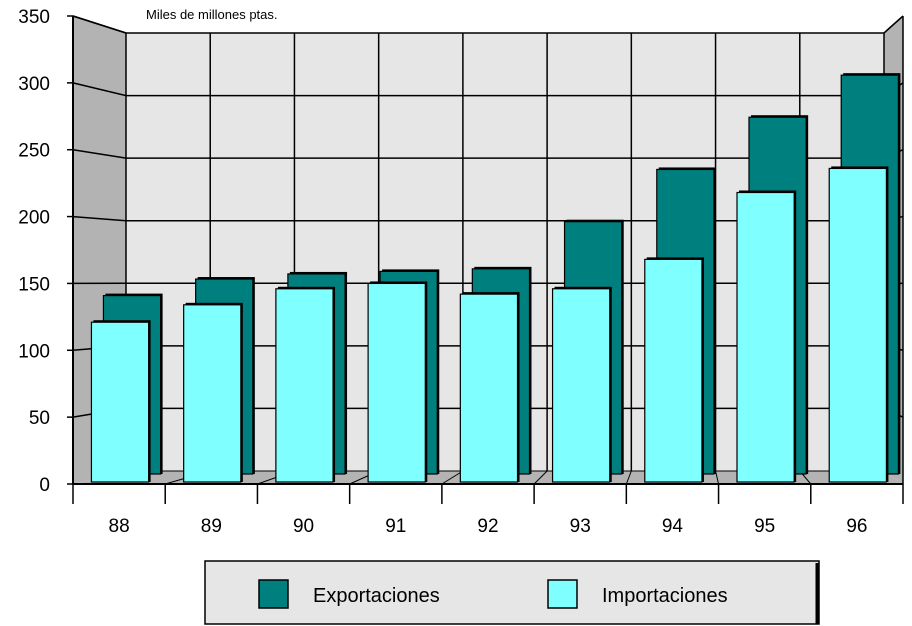 This screenshot has height=626, width=912. Describe the element at coordinates (39, 418) in the screenshot. I see `y-tick-label: 50` at that location.